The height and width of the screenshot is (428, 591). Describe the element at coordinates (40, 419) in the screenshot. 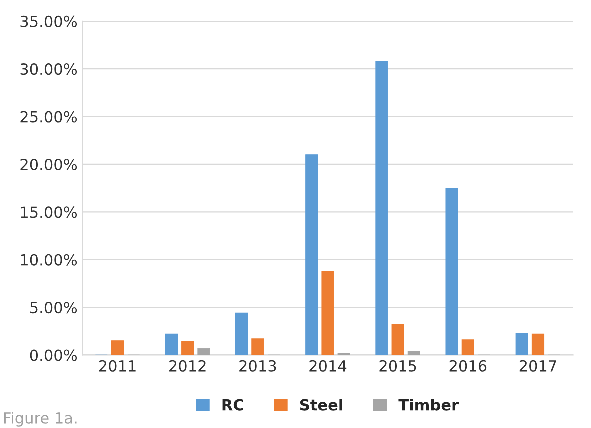

I see `caption: Figure 1a.` at that location.